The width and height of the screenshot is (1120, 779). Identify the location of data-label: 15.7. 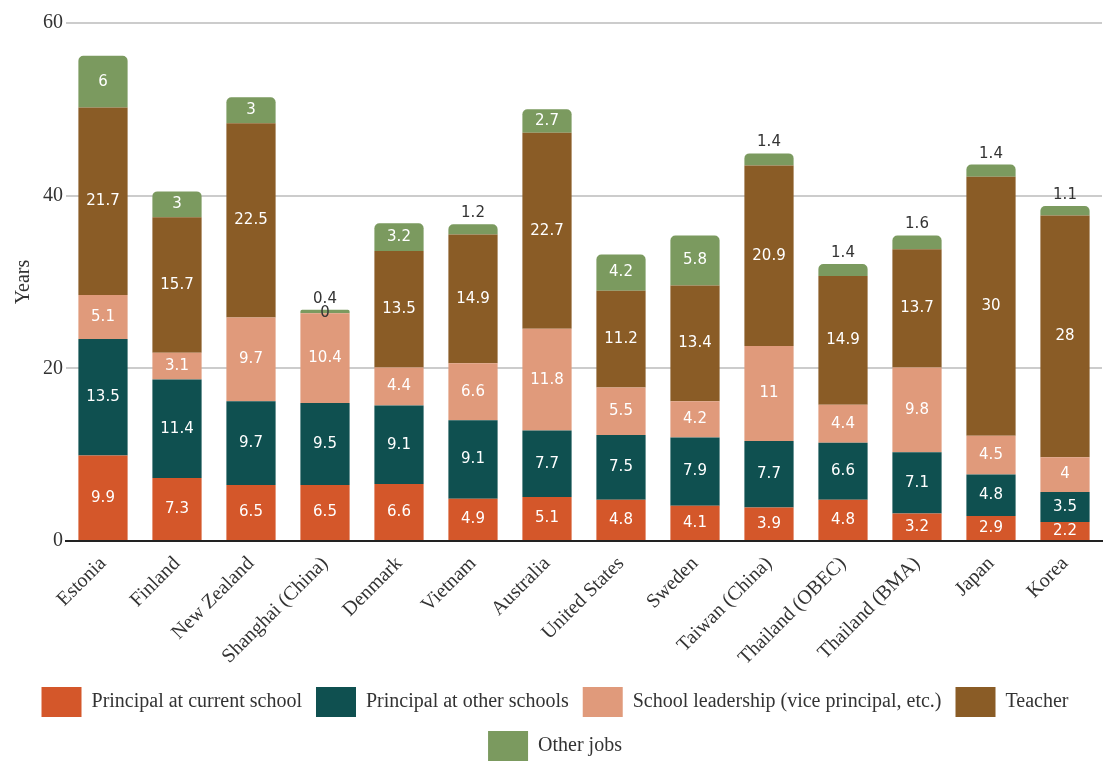
(177, 283).